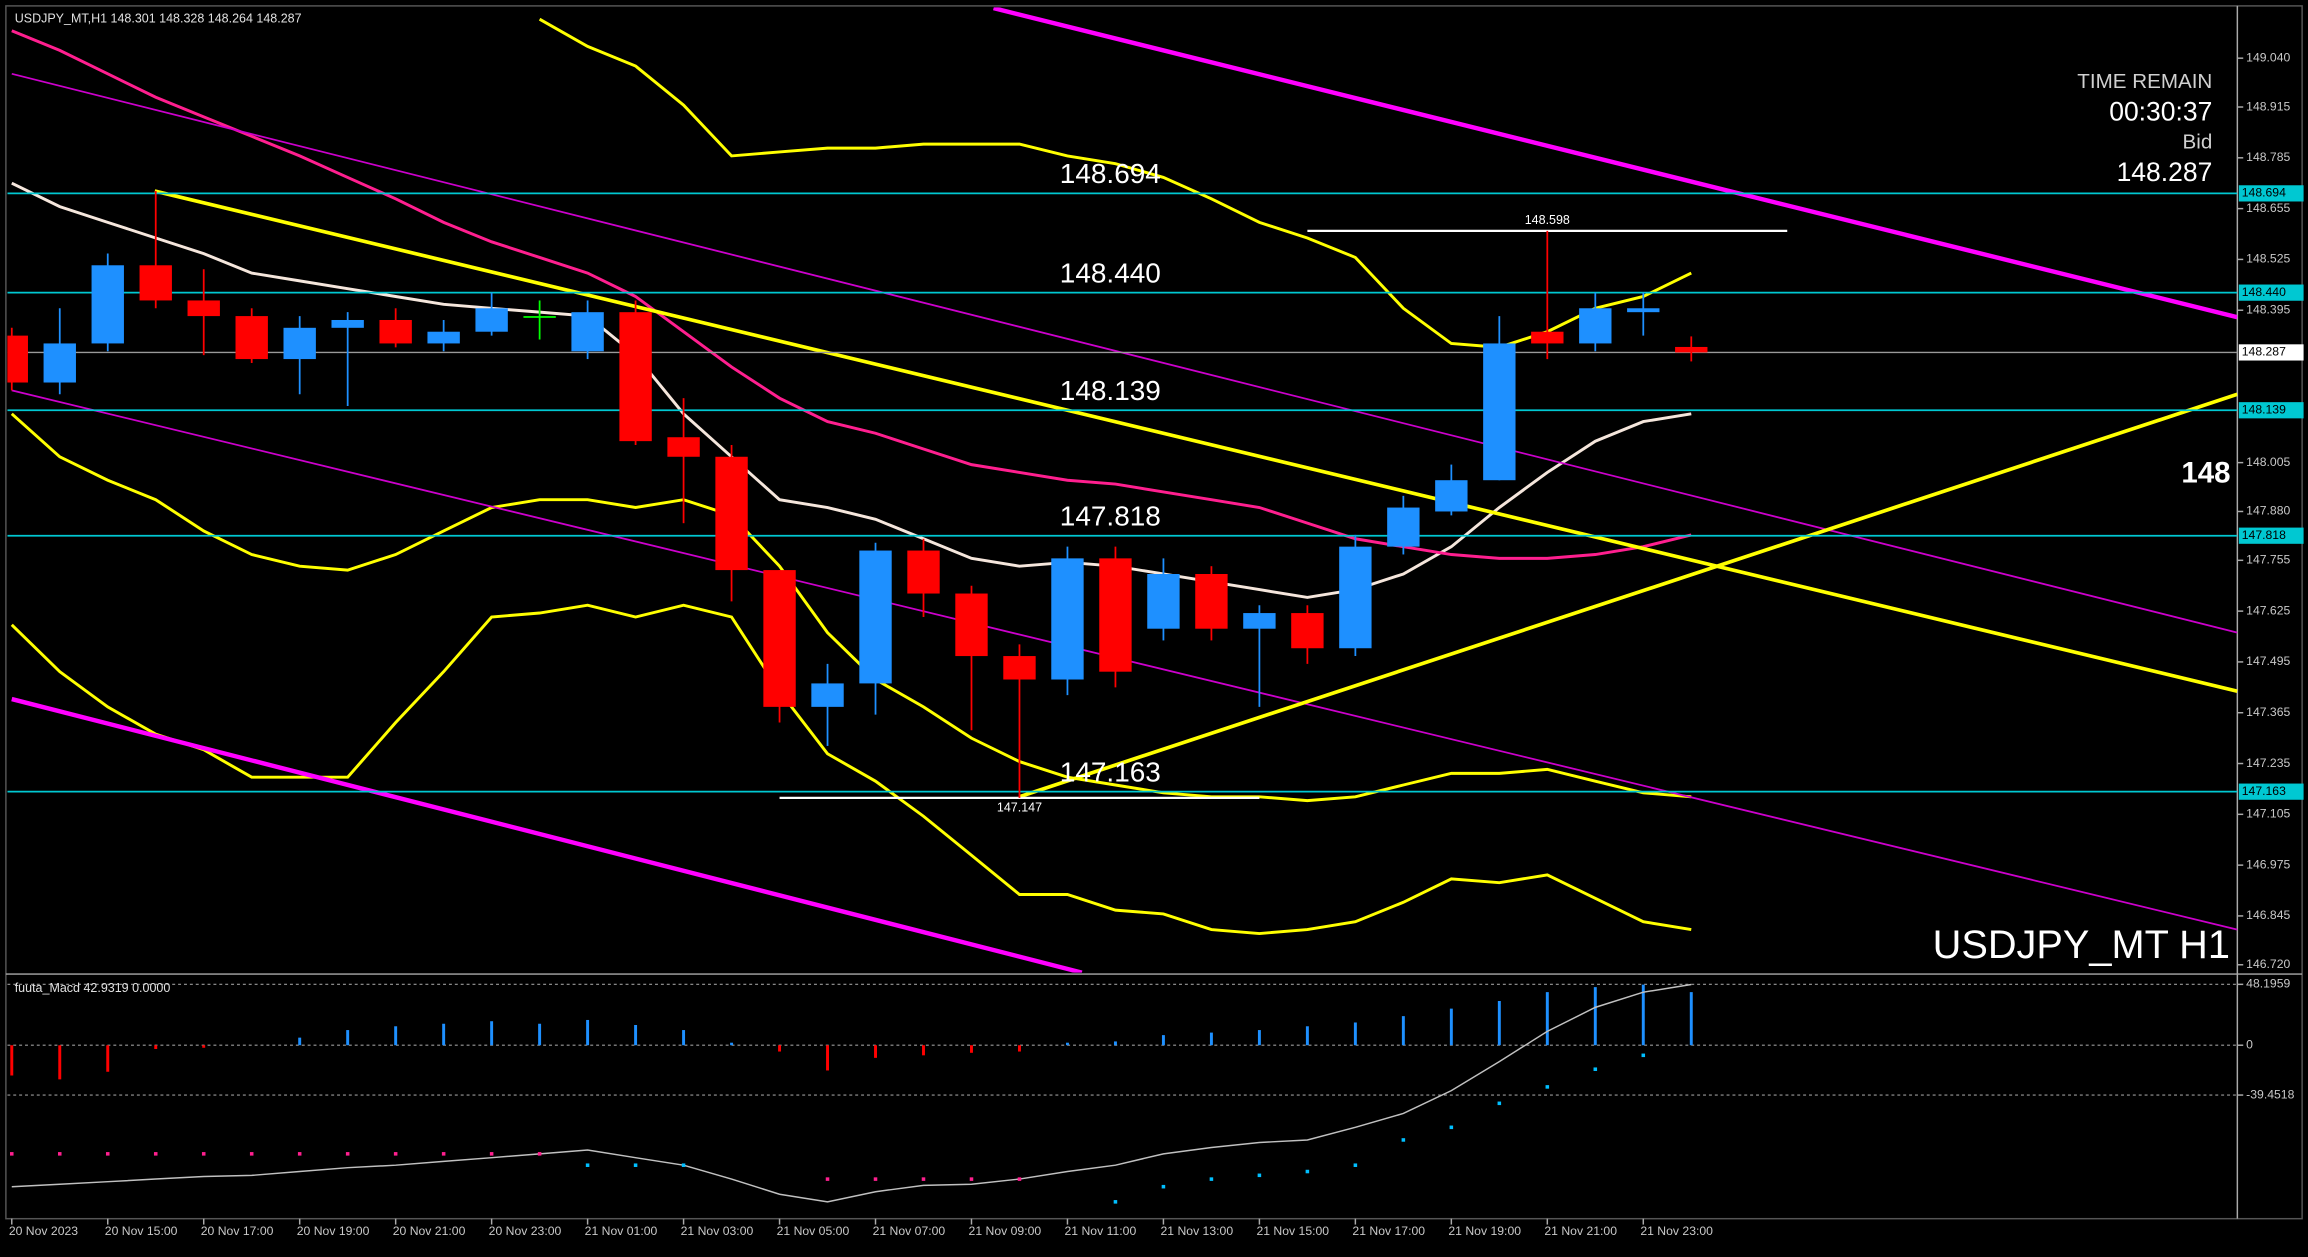 The height and width of the screenshot is (1257, 2308). What do you see at coordinates (2268, 57) in the screenshot?
I see `y-tick-label: 149.040` at bounding box center [2268, 57].